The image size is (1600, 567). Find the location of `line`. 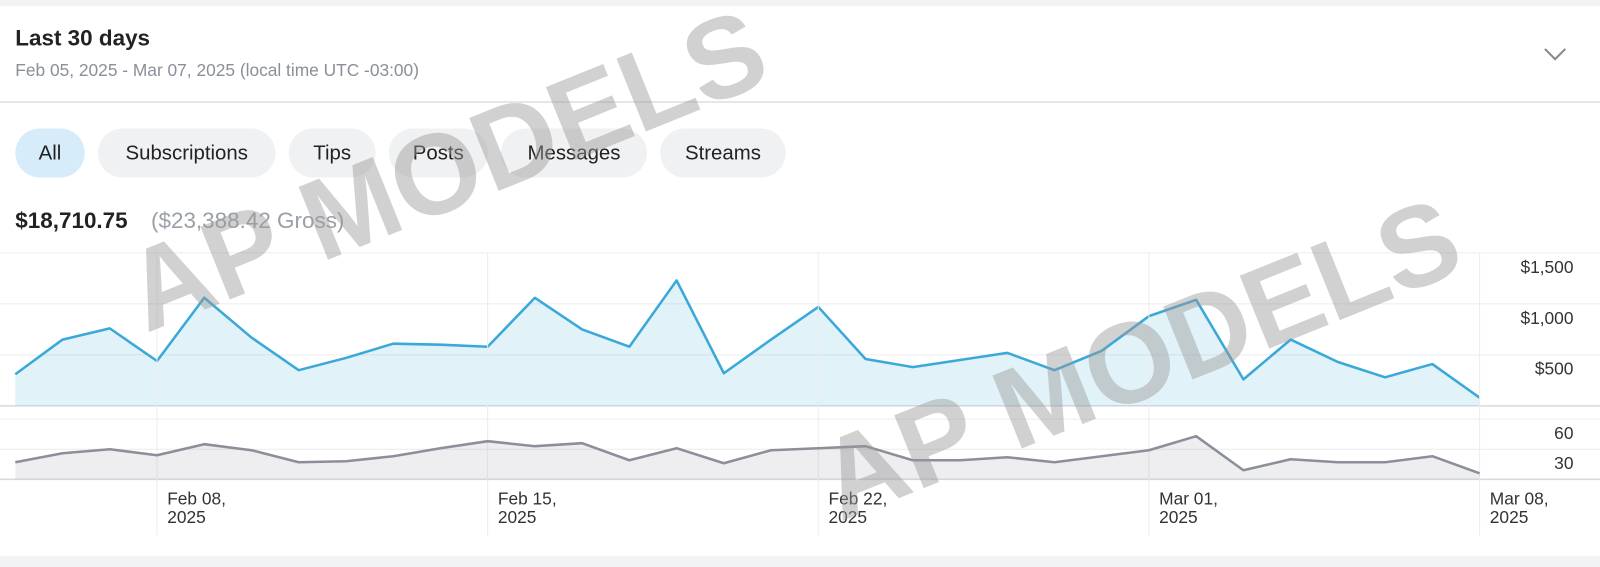

line is located at coordinates (748, 454).